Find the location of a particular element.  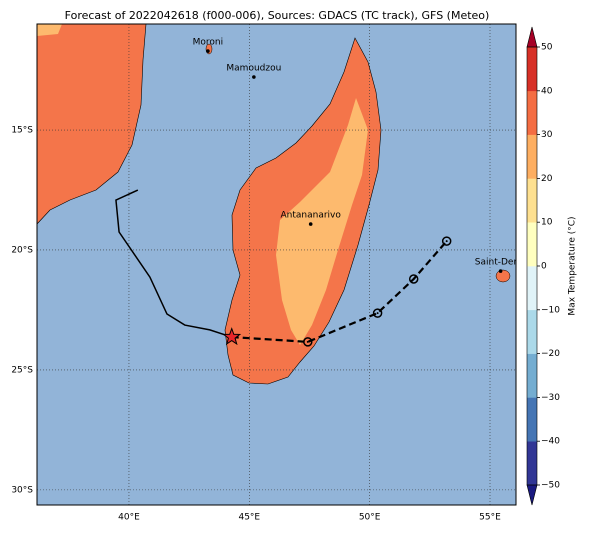

y-tick-label: 25°S is located at coordinates (22, 370).